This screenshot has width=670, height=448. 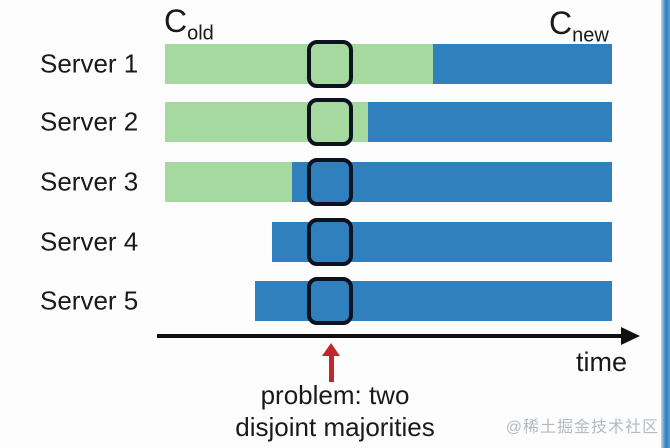 I want to click on problem-arrow-head, so click(x=331, y=349).